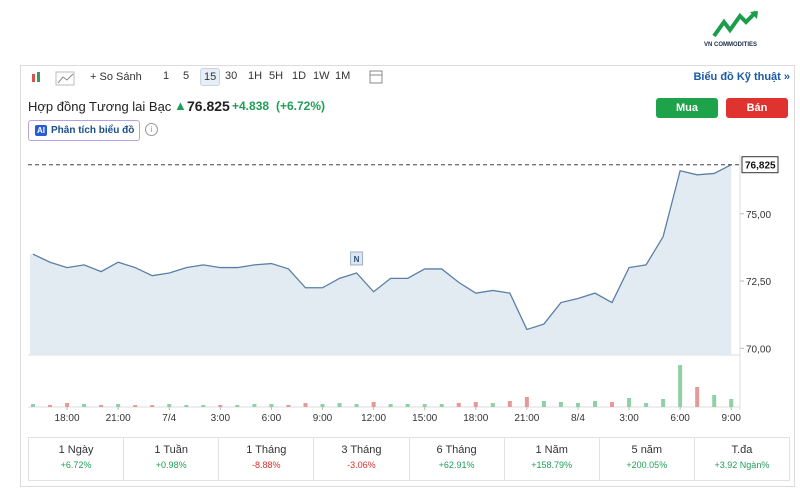  I want to click on y-tick-label: 72,50, so click(758, 282).